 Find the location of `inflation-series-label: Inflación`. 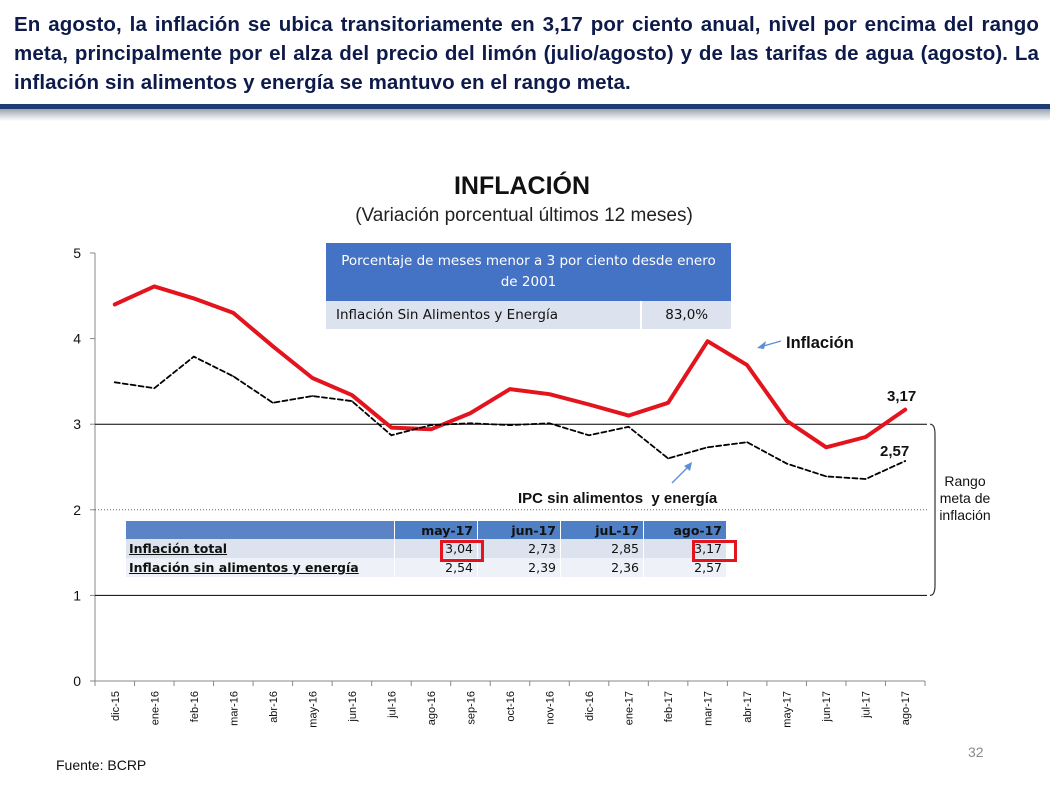

inflation-series-label: Inflación is located at coordinates (820, 343).